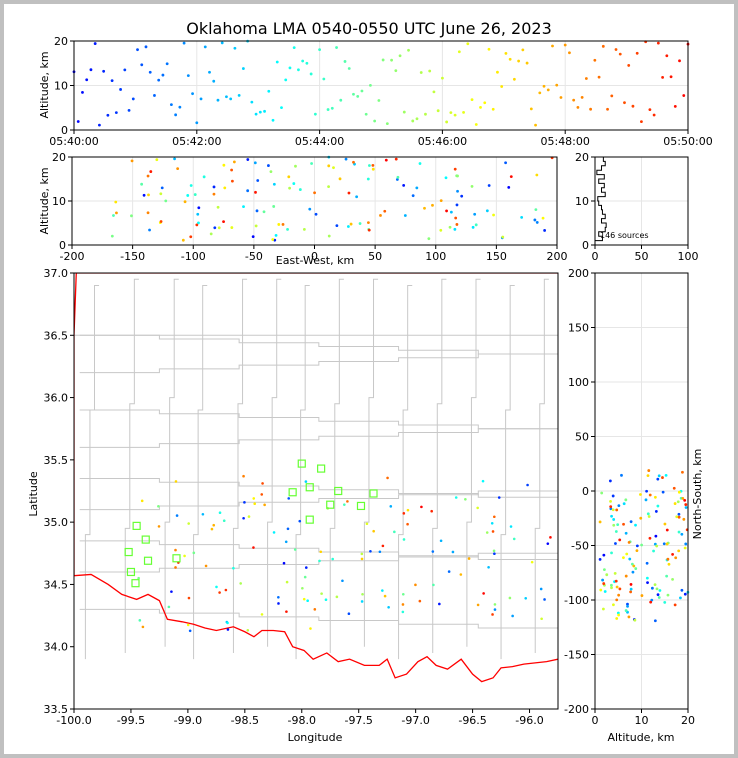 The width and height of the screenshot is (738, 758). What do you see at coordinates (62, 245) in the screenshot?
I see `ew-ytick-label: 0` at bounding box center [62, 245].